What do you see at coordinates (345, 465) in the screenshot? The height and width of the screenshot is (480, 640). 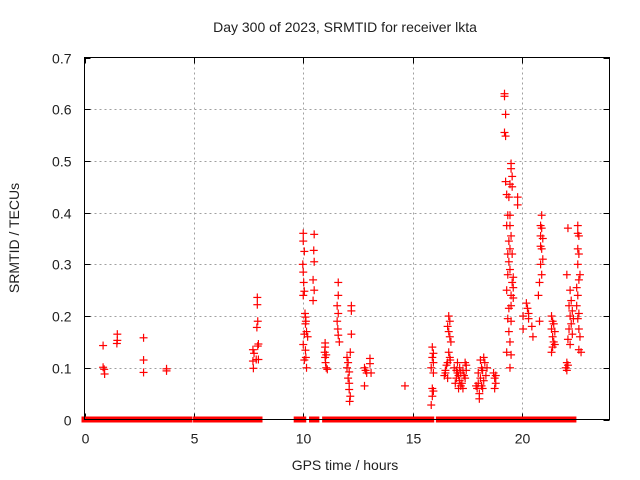 I see `x-axis-label: GPS time / hours` at bounding box center [345, 465].